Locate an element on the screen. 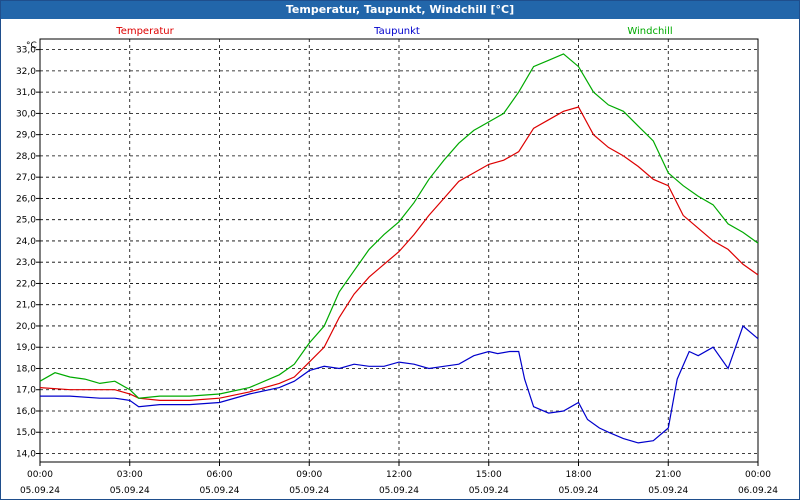 Image resolution: width=800 pixels, height=500 pixels. legend-item-temperatur: Temperatur is located at coordinates (144, 31).